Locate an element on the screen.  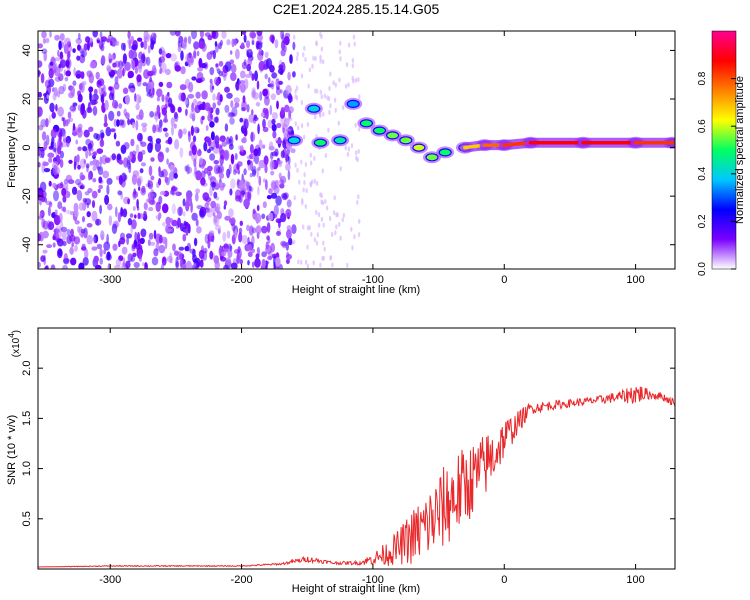
snr-ylabel: SNR (10 * v/v) is located at coordinates (12, 450).